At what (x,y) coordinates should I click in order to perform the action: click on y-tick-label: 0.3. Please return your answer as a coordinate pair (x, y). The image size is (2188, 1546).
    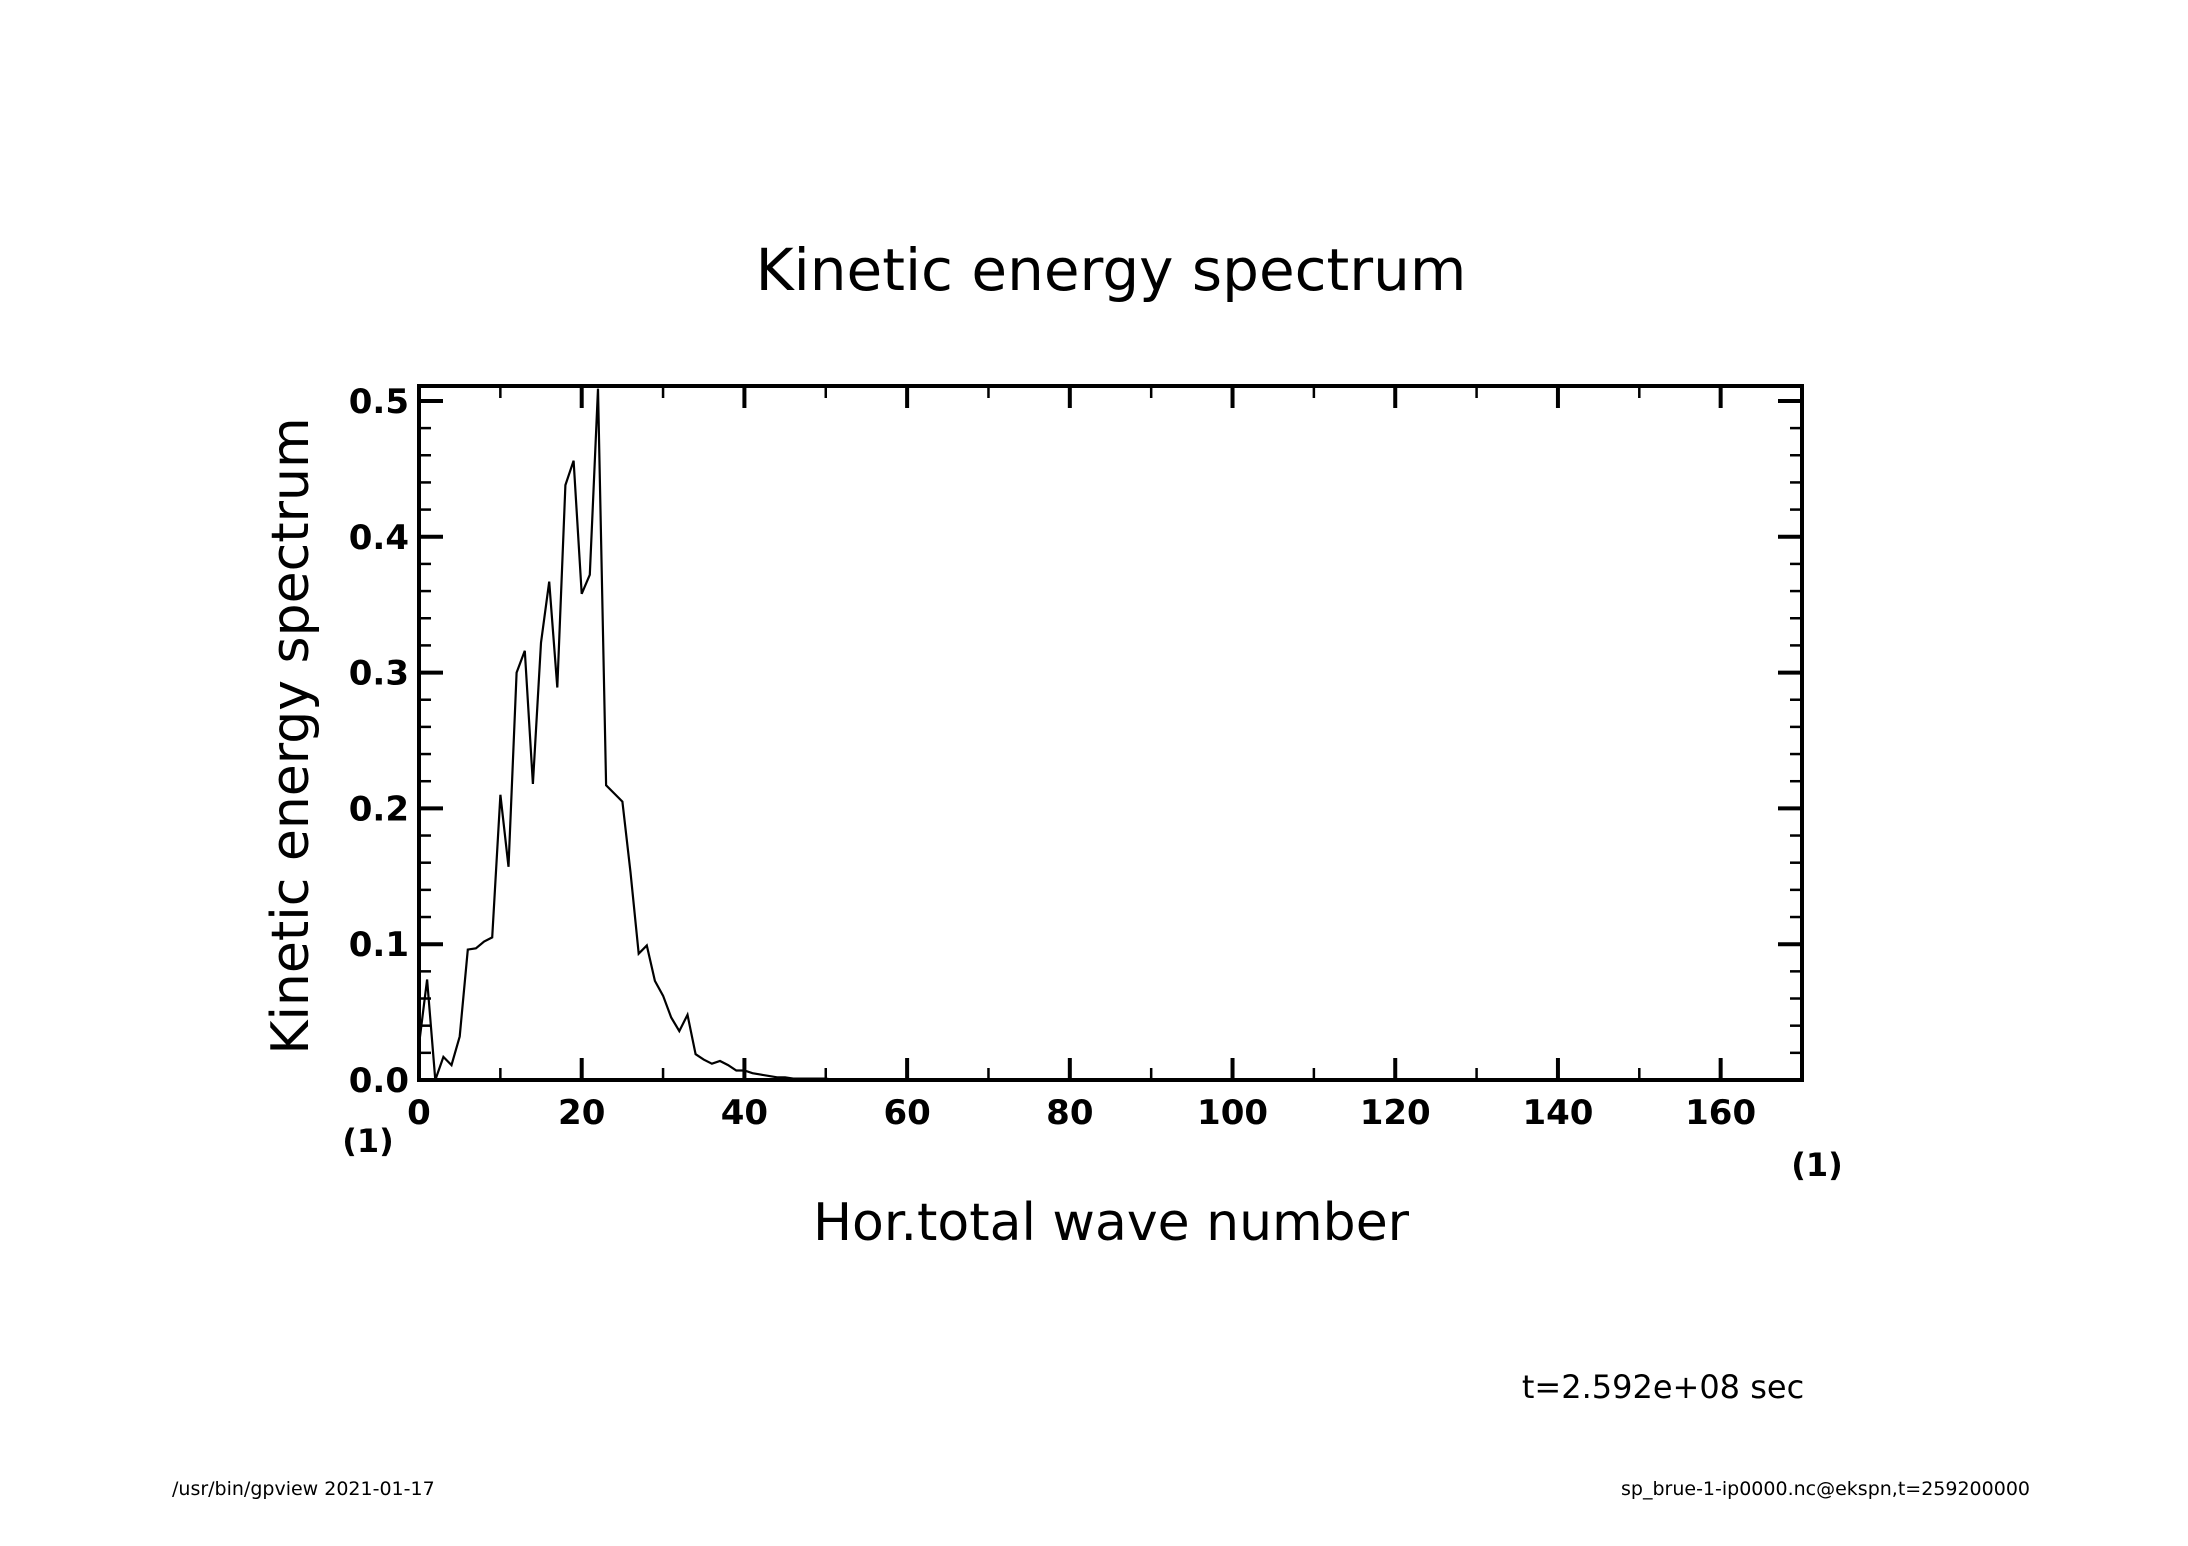
    Looking at the image, I should click on (379, 674).